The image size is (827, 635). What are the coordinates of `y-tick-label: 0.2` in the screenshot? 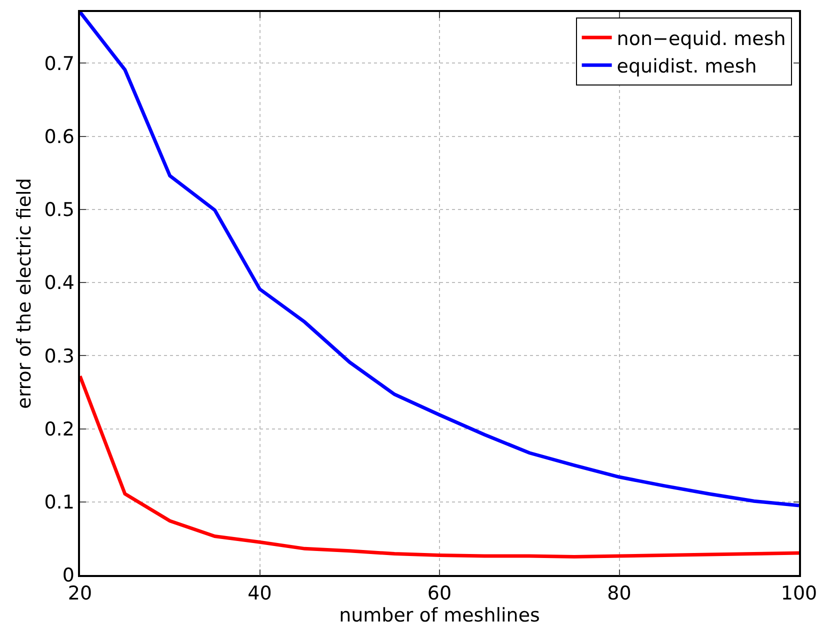 It's located at (59, 429).